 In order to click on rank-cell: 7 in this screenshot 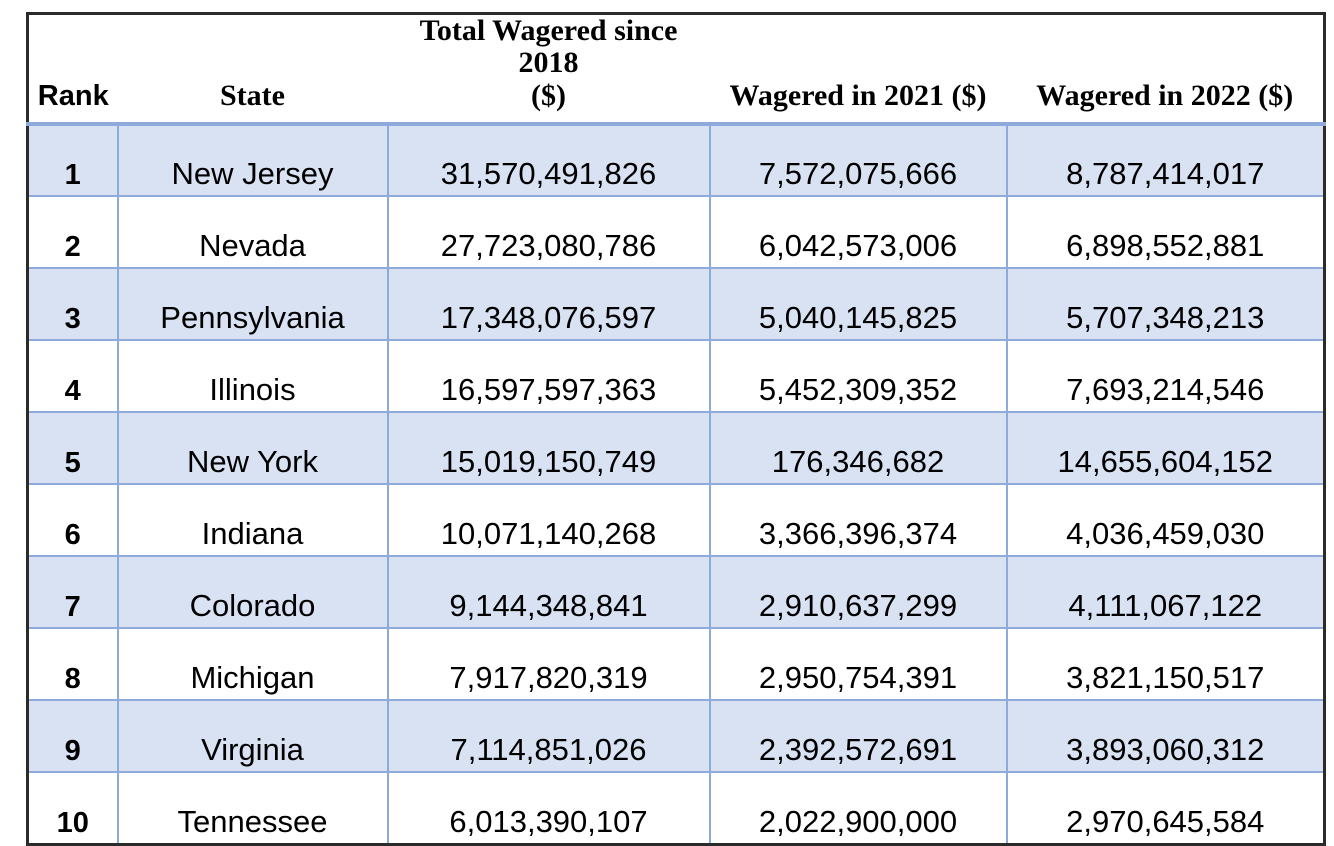, I will do `click(72, 592)`.